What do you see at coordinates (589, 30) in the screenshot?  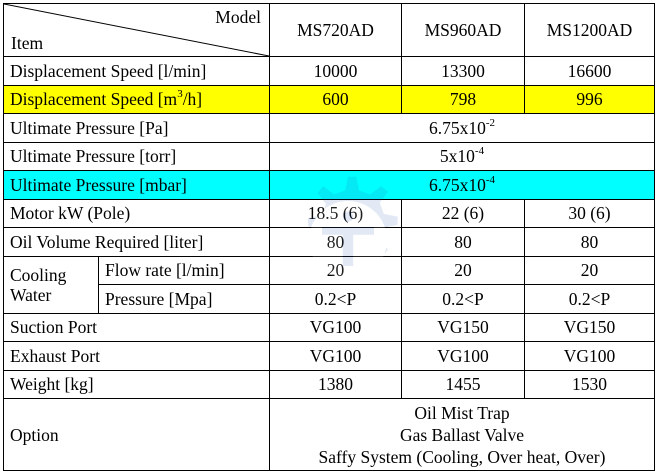 I see `model-header-3: MS1200AD` at bounding box center [589, 30].